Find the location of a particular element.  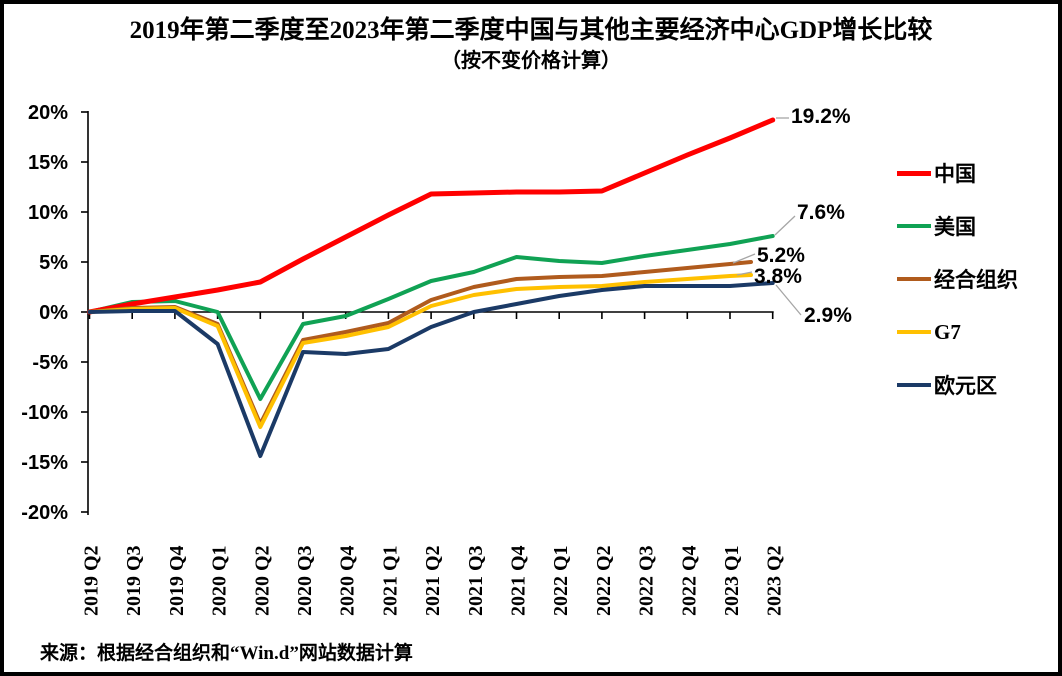

legend-item-oecd: 经合组织 is located at coordinates (957, 279).